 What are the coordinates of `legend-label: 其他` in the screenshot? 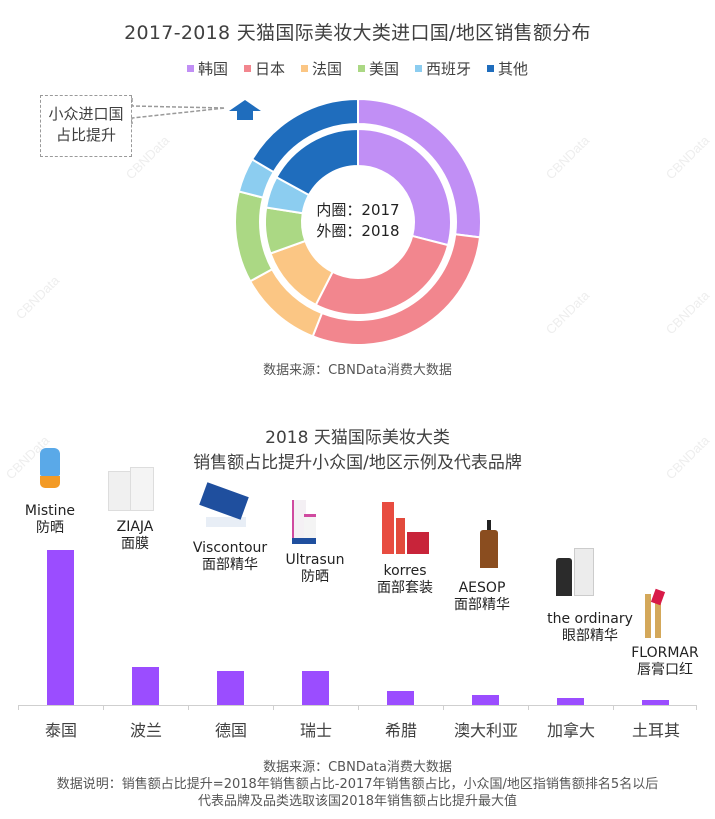 It's located at (513, 69).